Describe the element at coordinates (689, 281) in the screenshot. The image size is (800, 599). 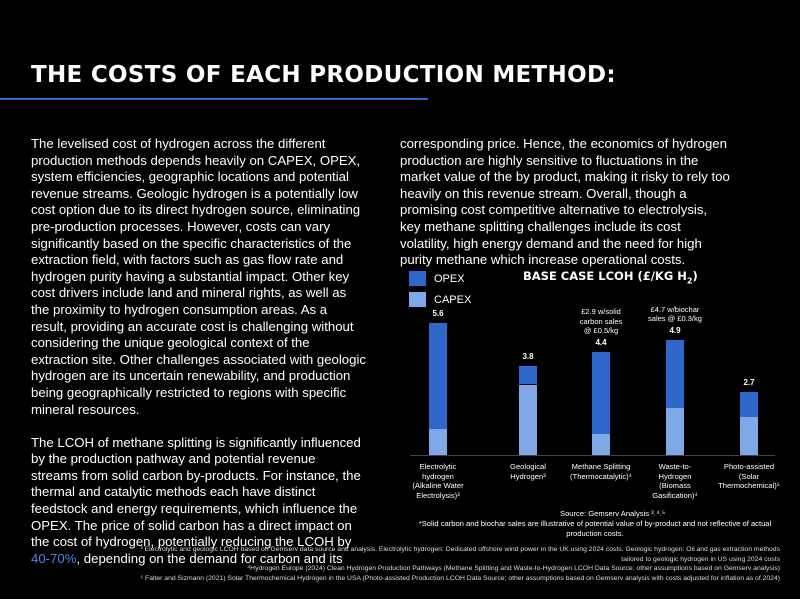
I see `chart-title-subscript: 2` at that location.